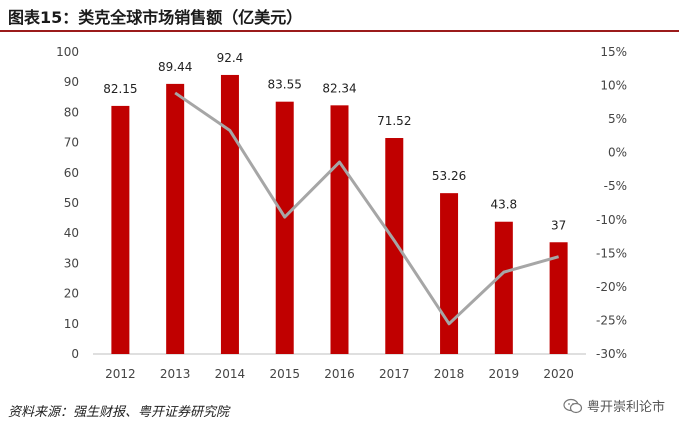  What do you see at coordinates (230, 58) in the screenshot?
I see `data-label-2014: 92.4` at bounding box center [230, 58].